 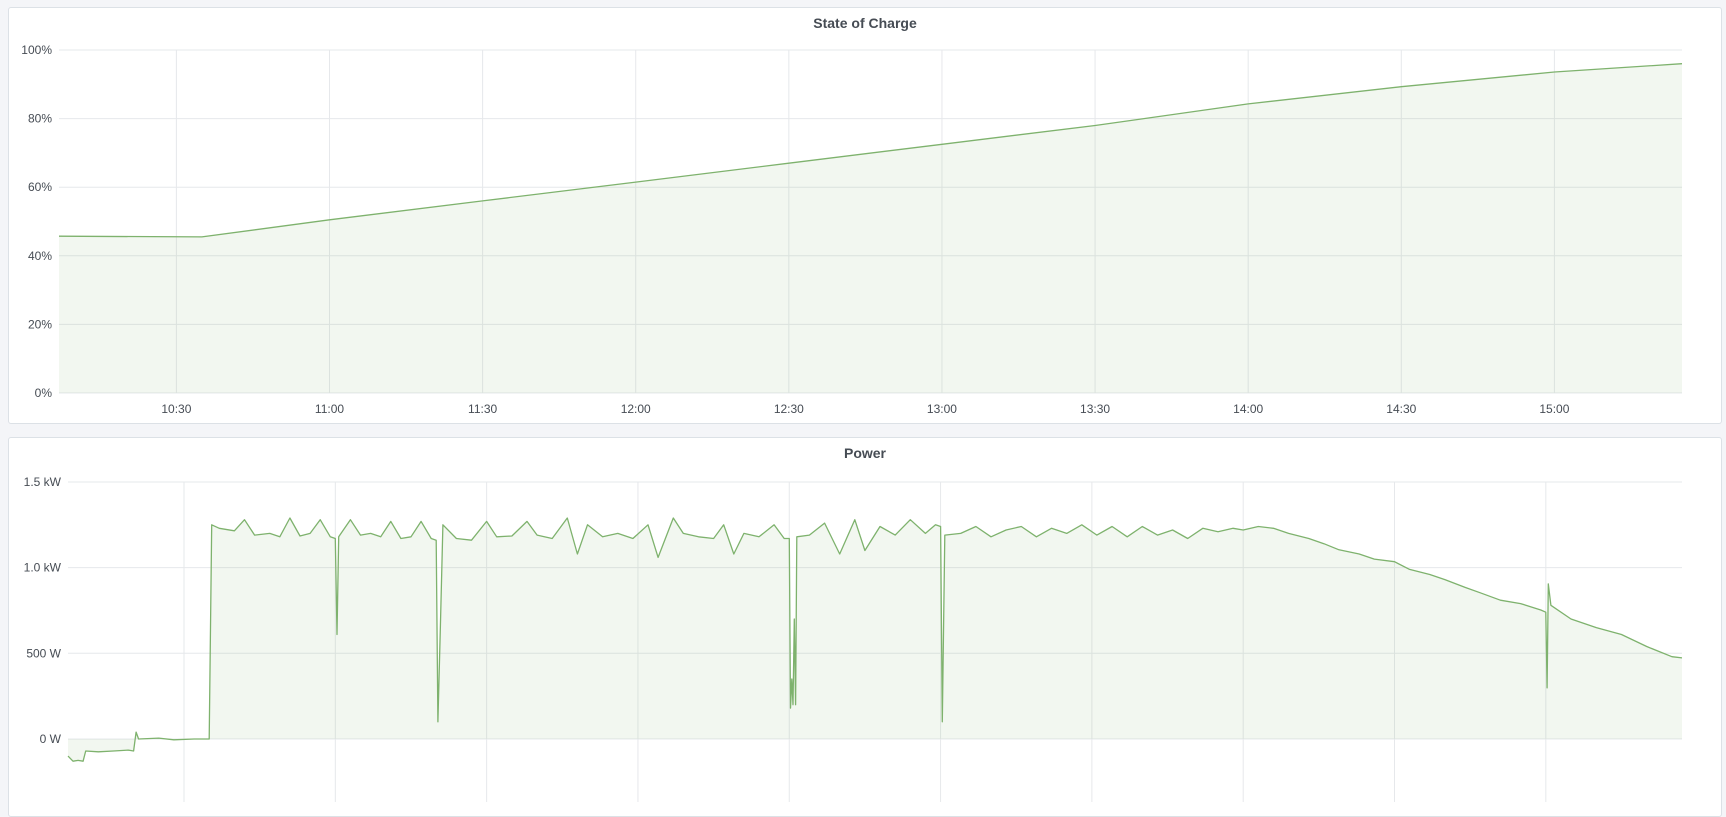 I want to click on soc-x-tick-label: 13:30, so click(x=1095, y=409).